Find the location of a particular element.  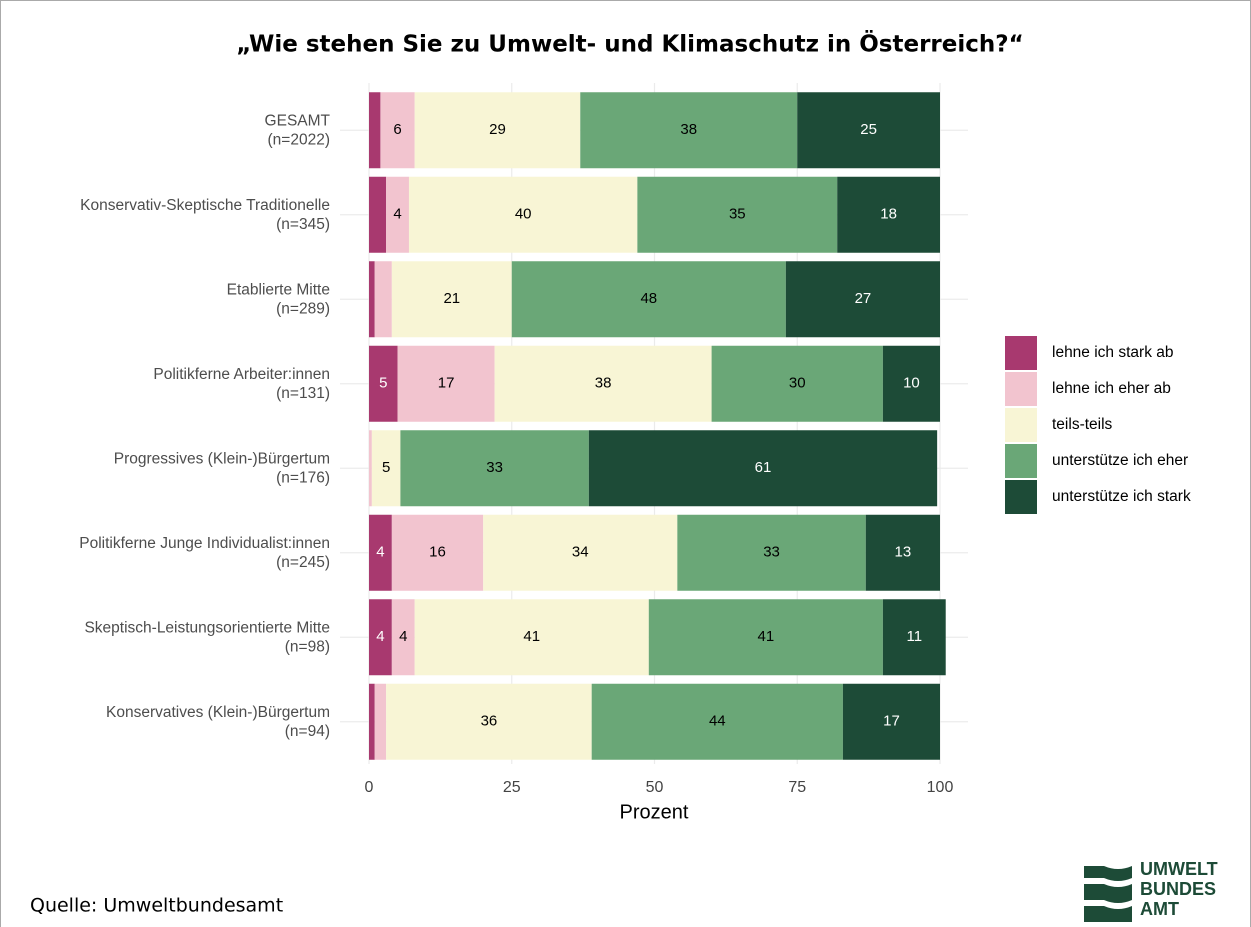

data-label: 35 is located at coordinates (737, 214).